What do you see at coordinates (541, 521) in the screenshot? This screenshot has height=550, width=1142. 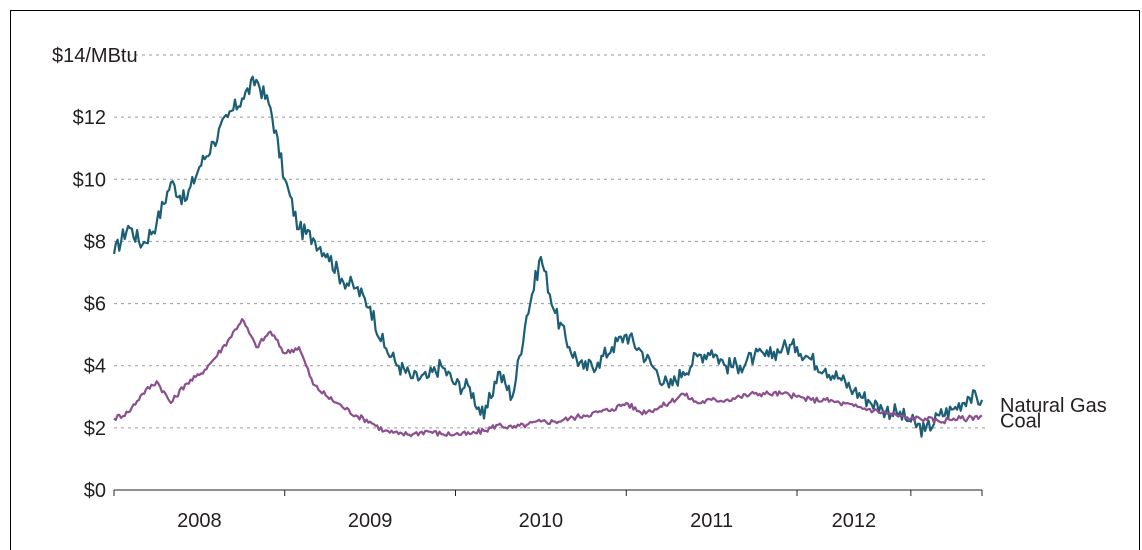 I see `x-tick-label: 2010` at bounding box center [541, 521].